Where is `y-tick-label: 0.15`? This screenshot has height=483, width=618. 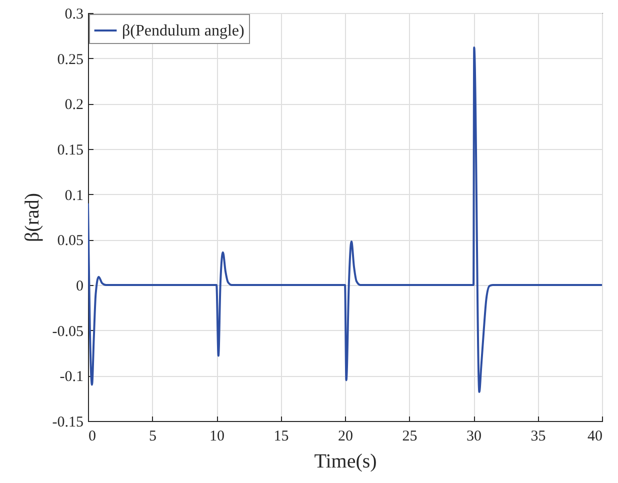 y-tick-label: 0.15 is located at coordinates (70, 150).